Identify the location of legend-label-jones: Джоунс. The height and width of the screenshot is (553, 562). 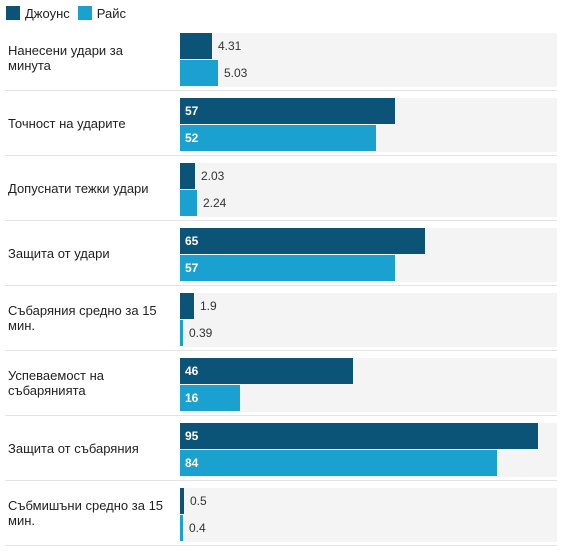
(47, 13).